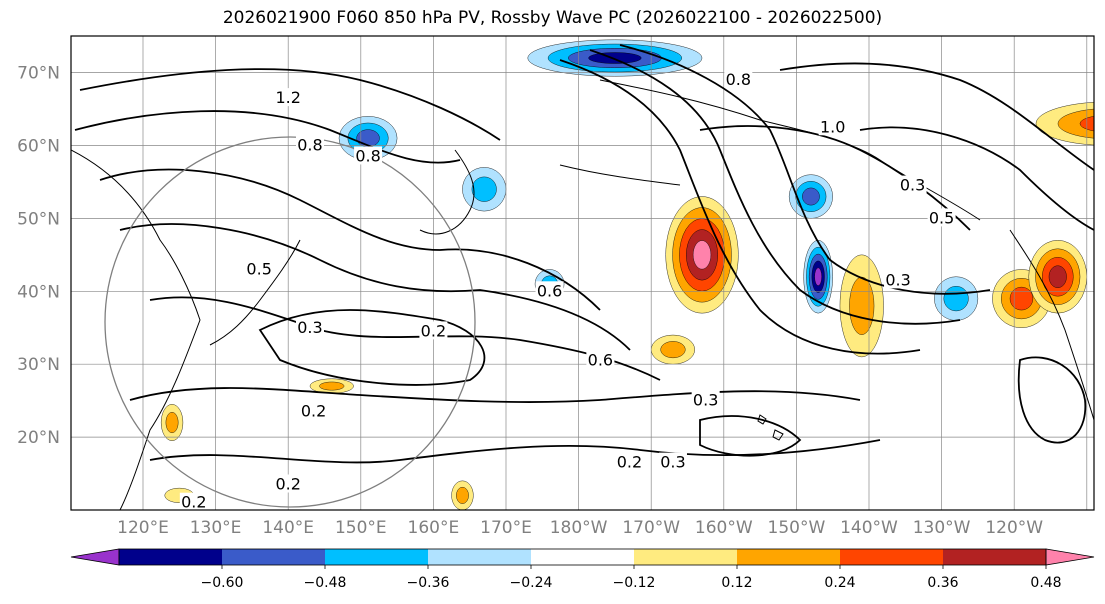  Describe the element at coordinates (797, 528) in the screenshot. I see `longitude-label: 150°W` at that location.